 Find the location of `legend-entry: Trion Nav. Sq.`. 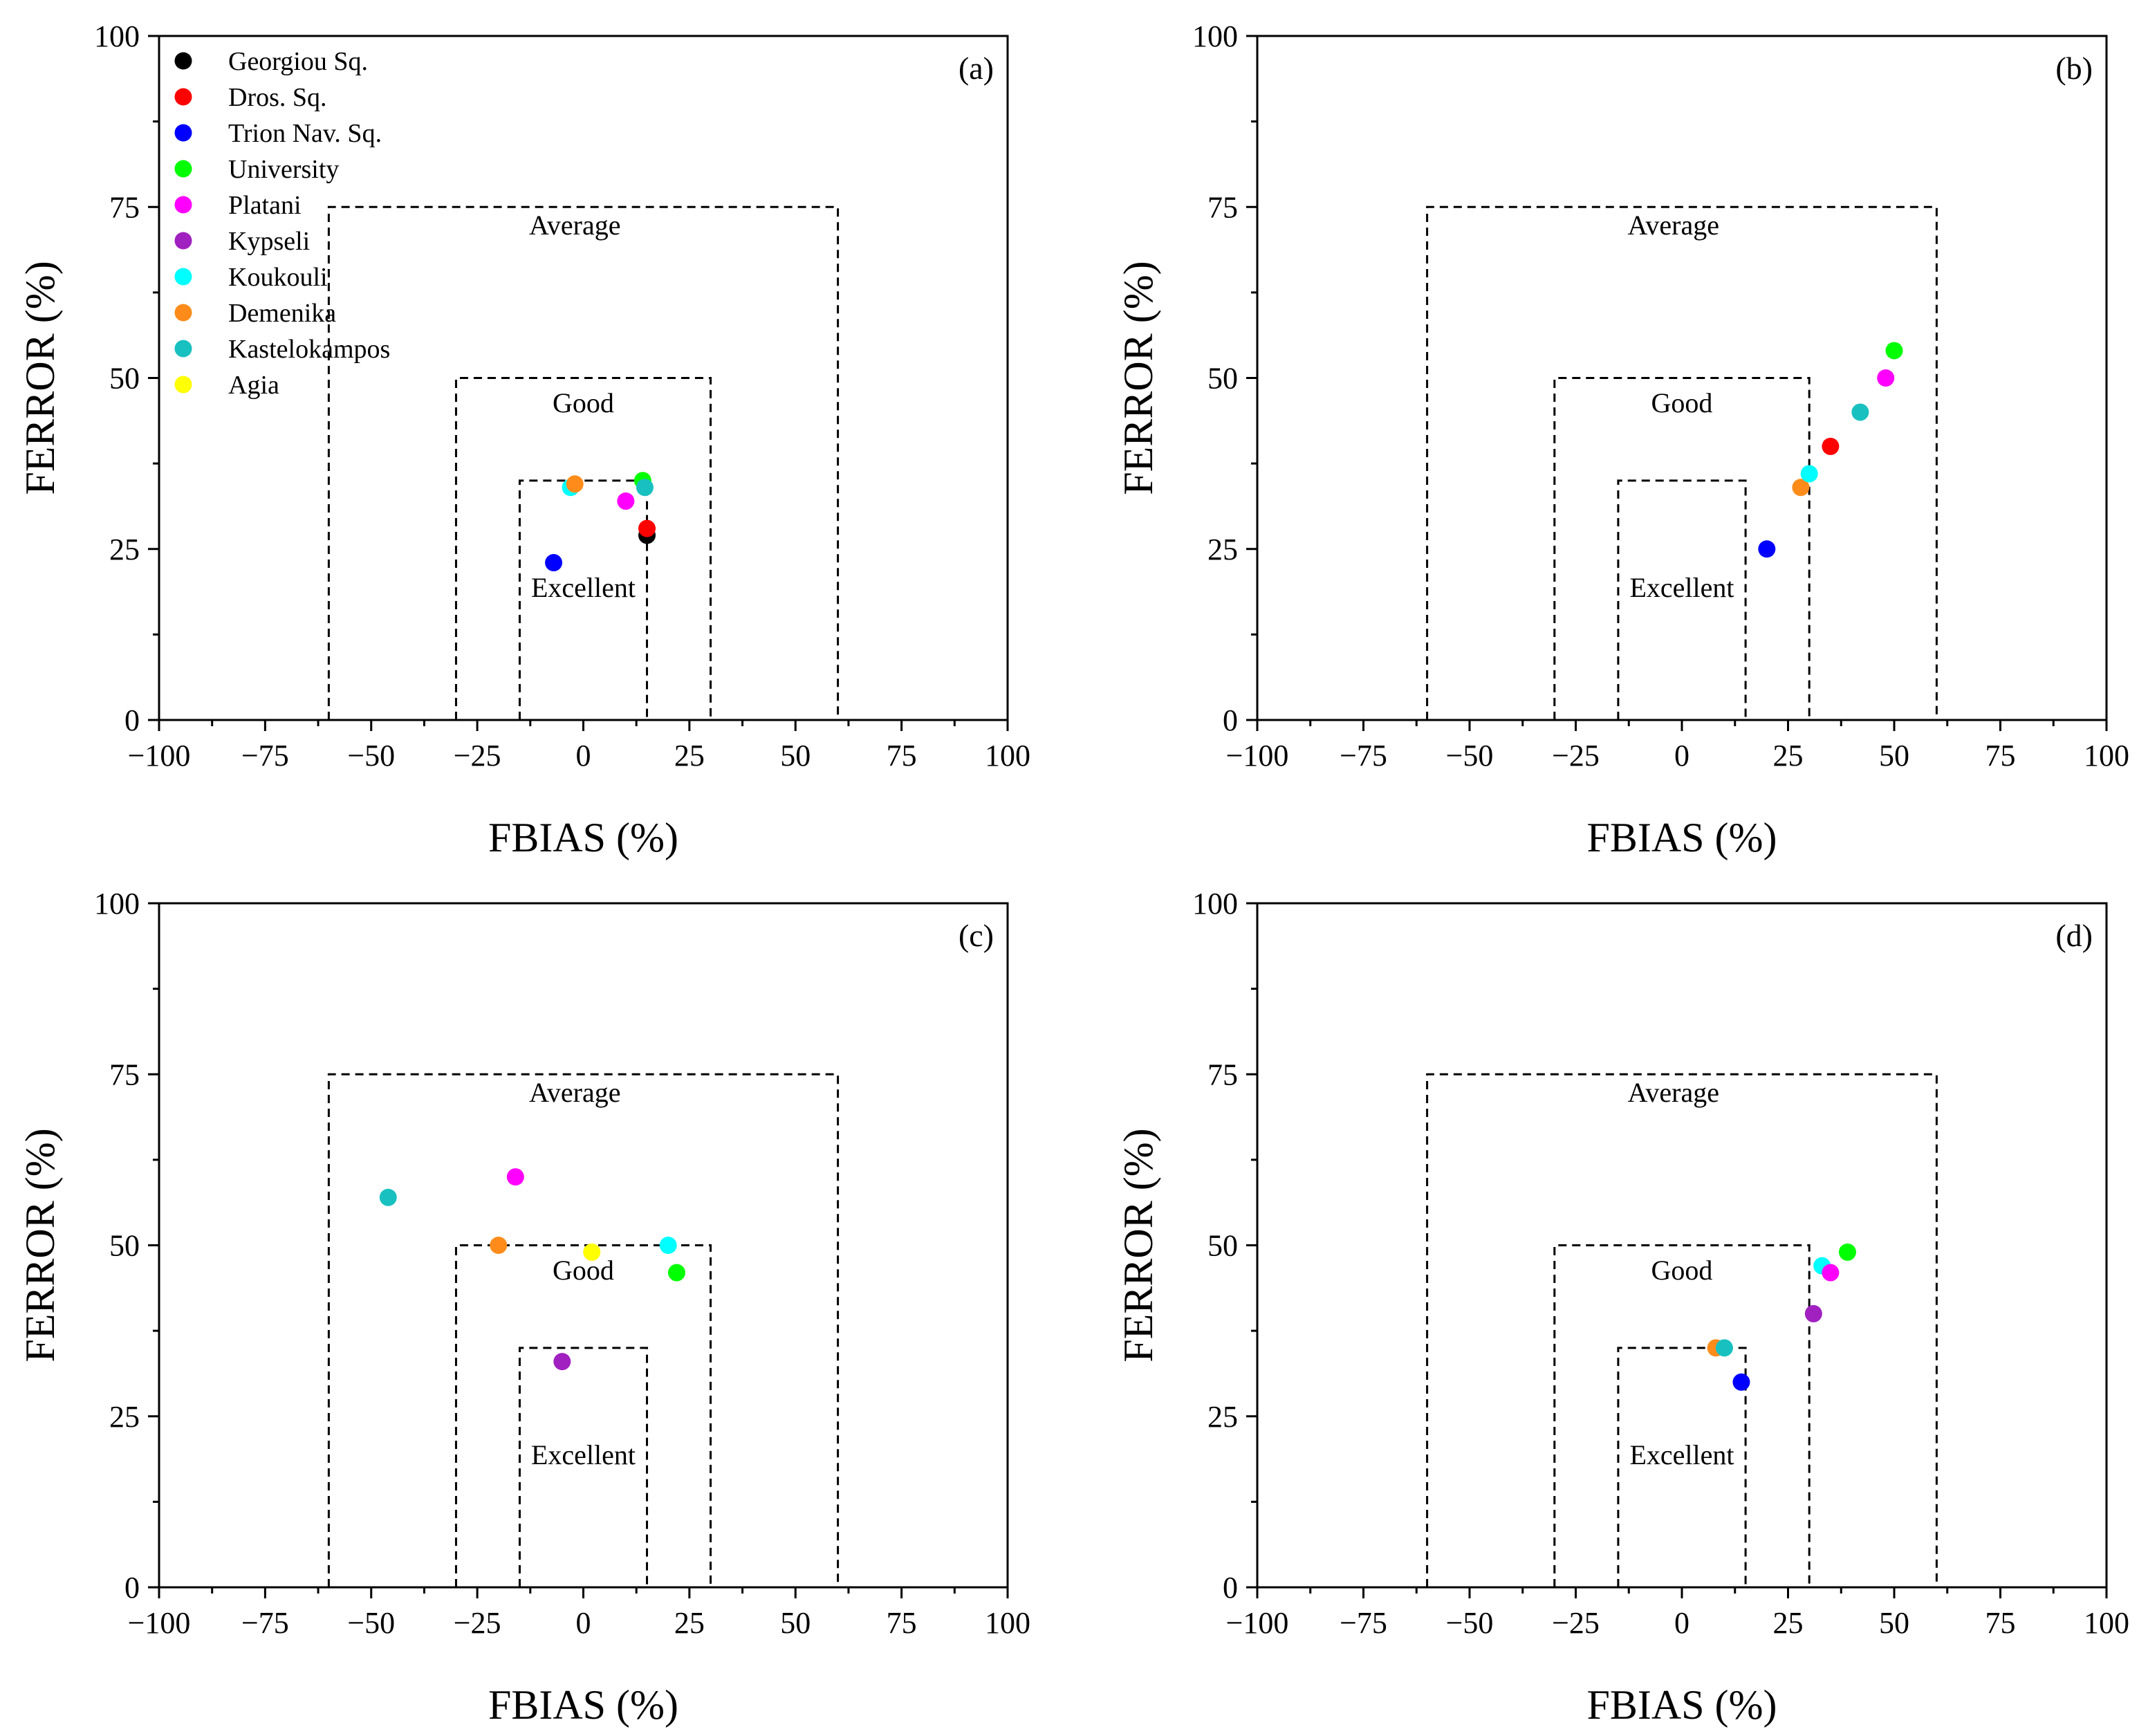

legend-entry: Trion Nav. Sq. is located at coordinates (305, 133).